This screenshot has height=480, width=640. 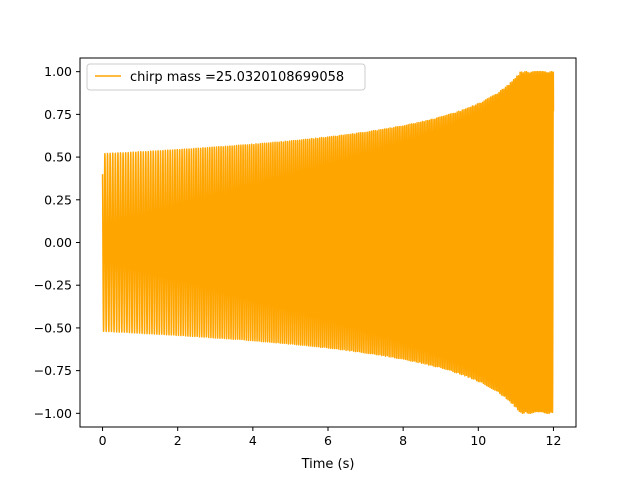 I want to click on y-tick-label: −1.00, so click(x=53, y=413).